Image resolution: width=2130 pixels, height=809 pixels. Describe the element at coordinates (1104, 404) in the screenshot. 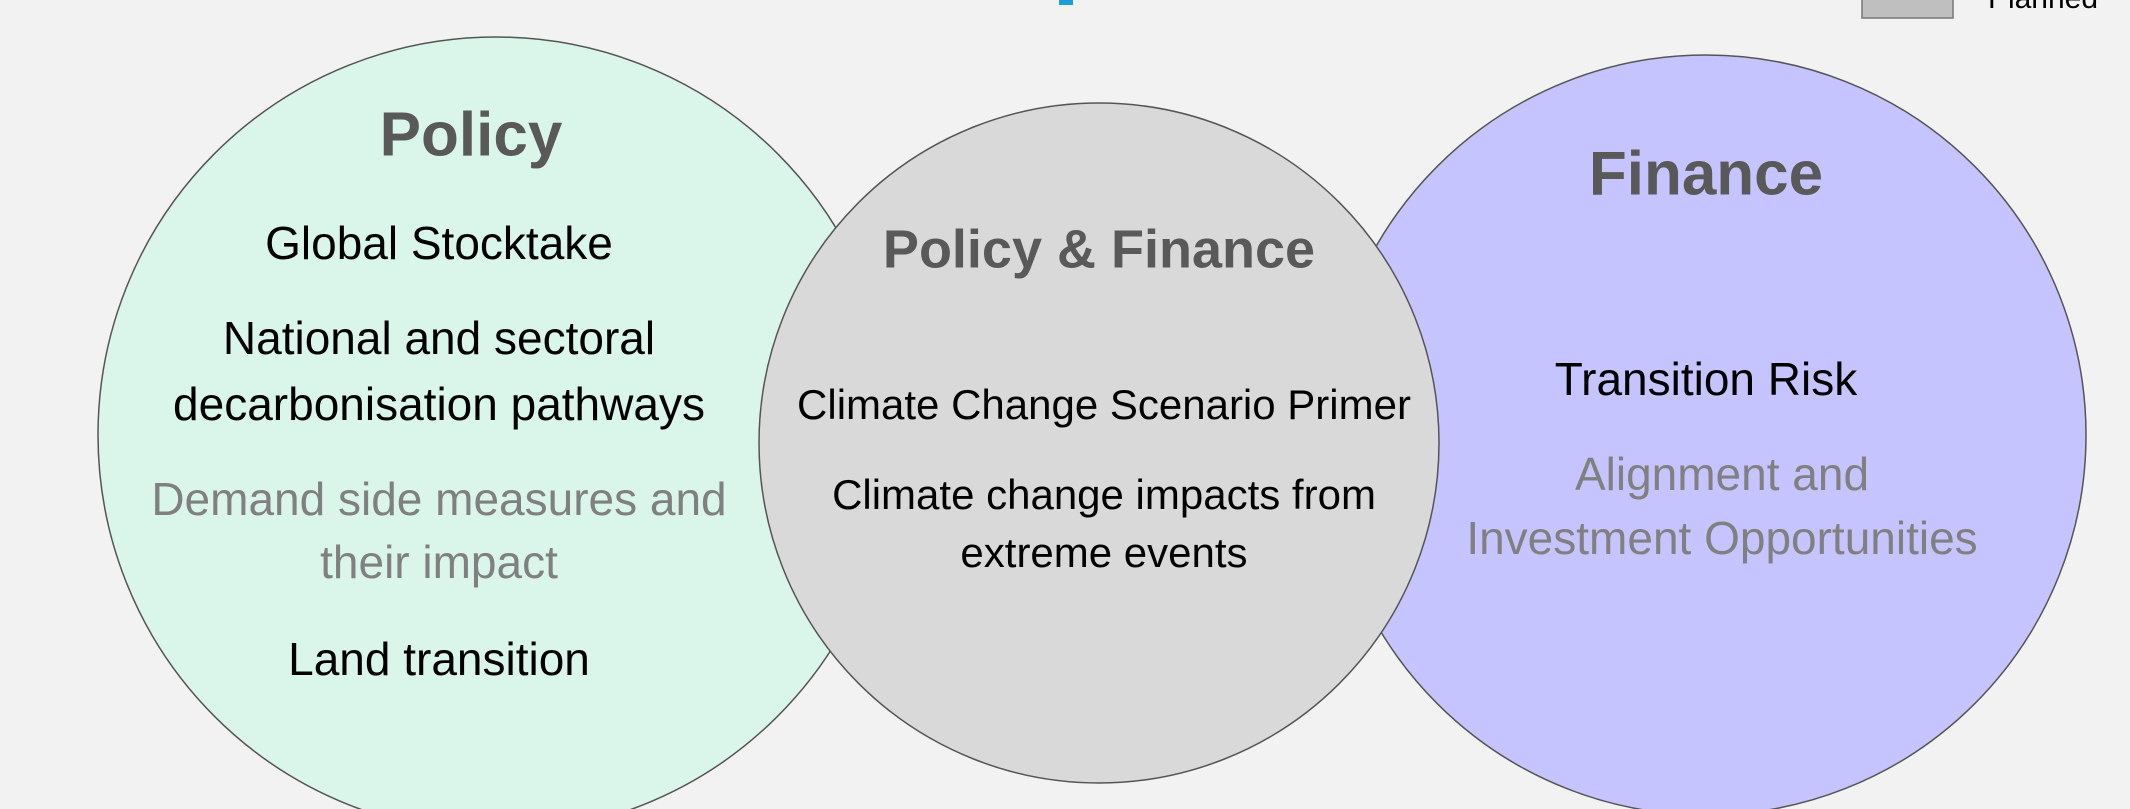

I see `item-text: Climate Change Scenario Primer` at that location.